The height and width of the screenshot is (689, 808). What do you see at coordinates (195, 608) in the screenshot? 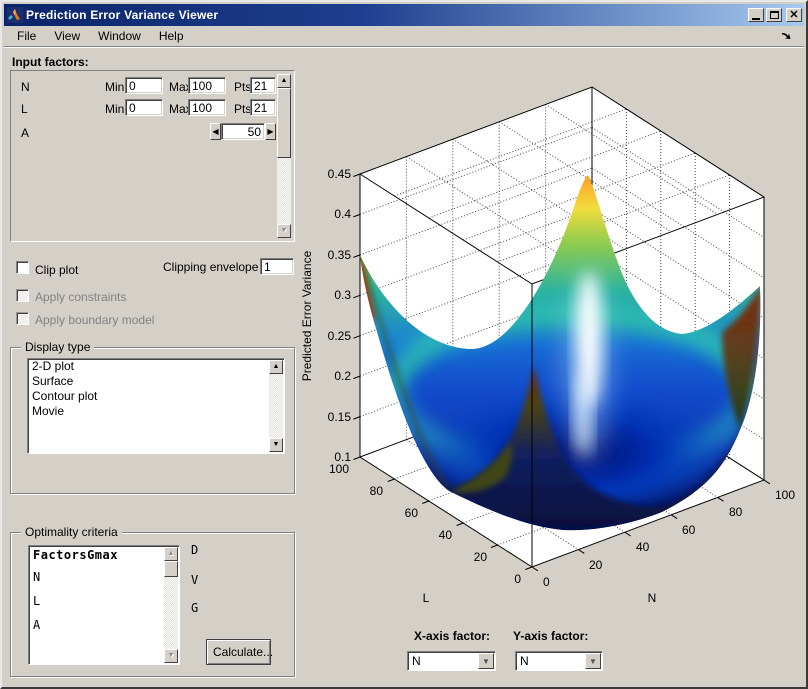
I see `criterion-g-label: G` at bounding box center [195, 608].